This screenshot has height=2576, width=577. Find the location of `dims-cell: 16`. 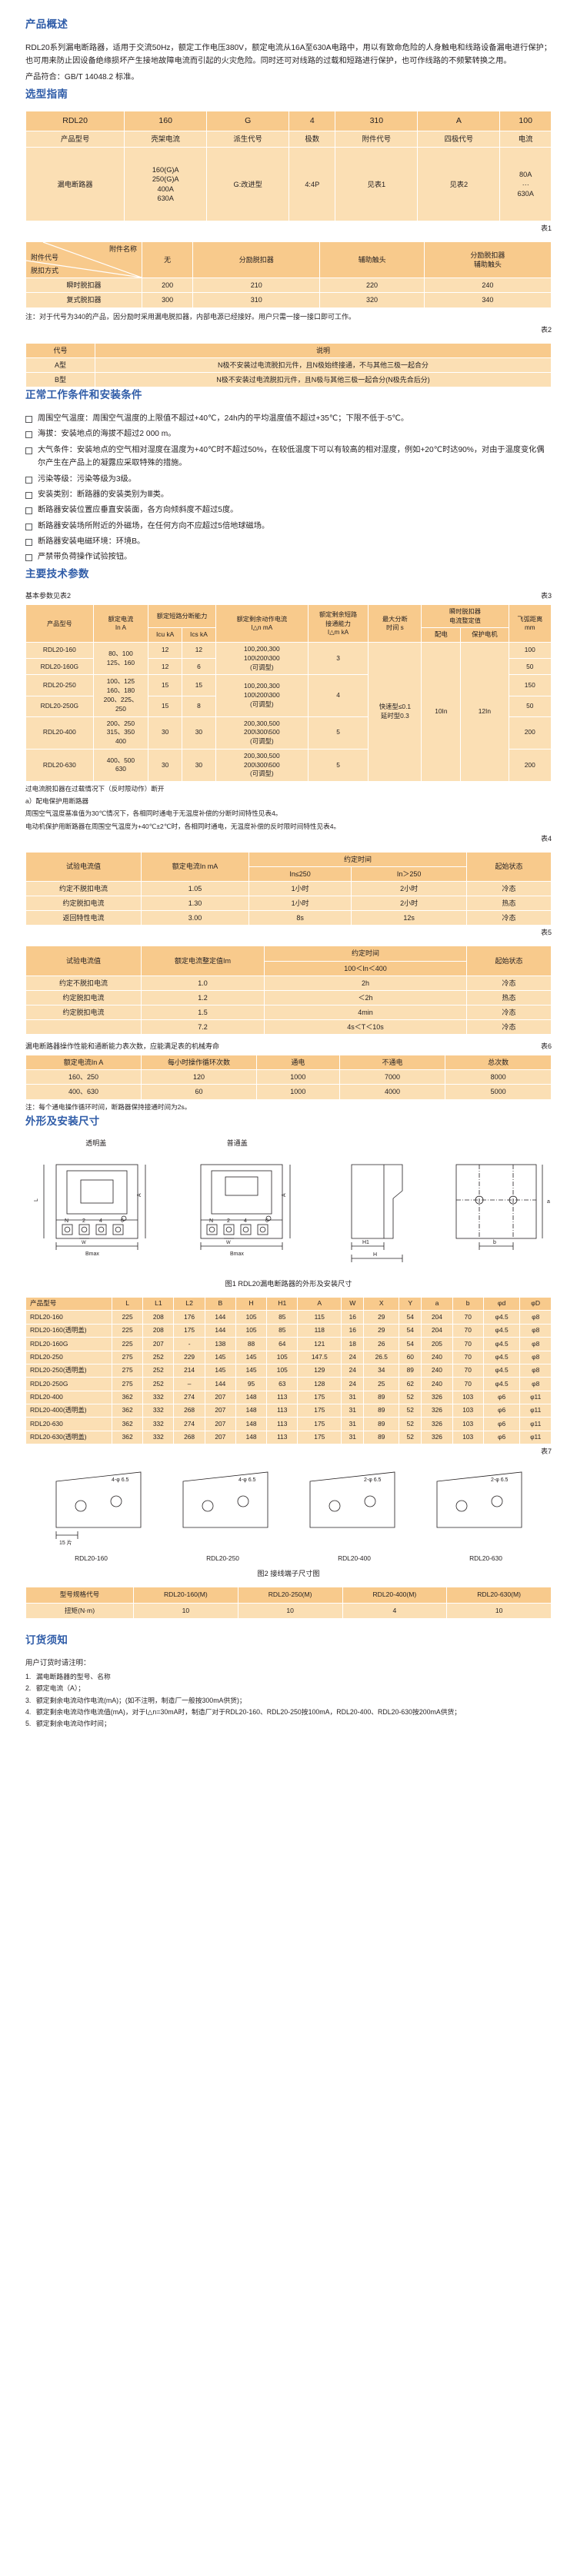

dims-cell: 16 is located at coordinates (353, 1317).